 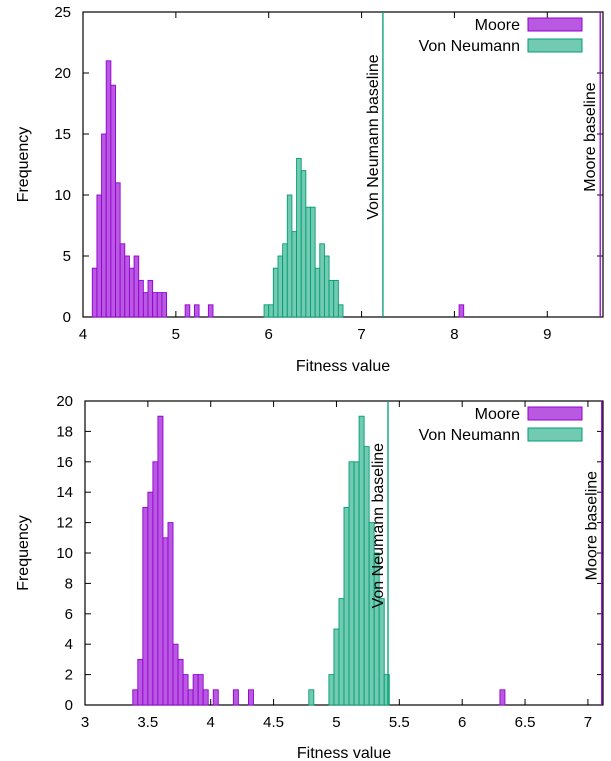 I want to click on y-tick-label: 8, so click(x=69, y=583).